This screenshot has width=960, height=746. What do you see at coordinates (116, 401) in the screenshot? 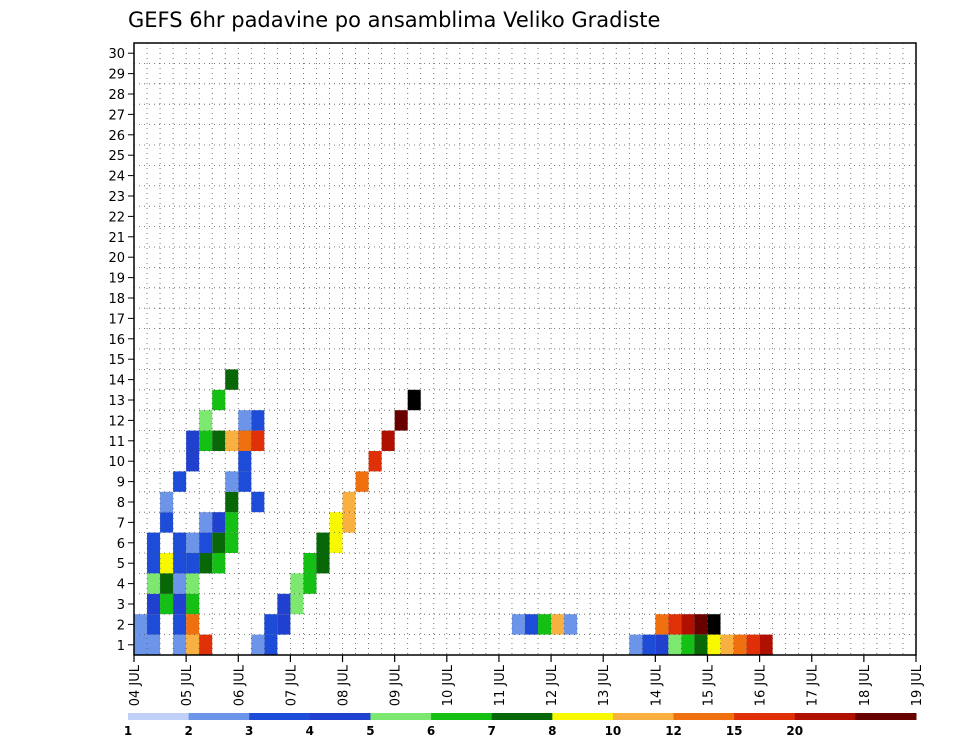
I see `y-tick-label: 13` at bounding box center [116, 401].